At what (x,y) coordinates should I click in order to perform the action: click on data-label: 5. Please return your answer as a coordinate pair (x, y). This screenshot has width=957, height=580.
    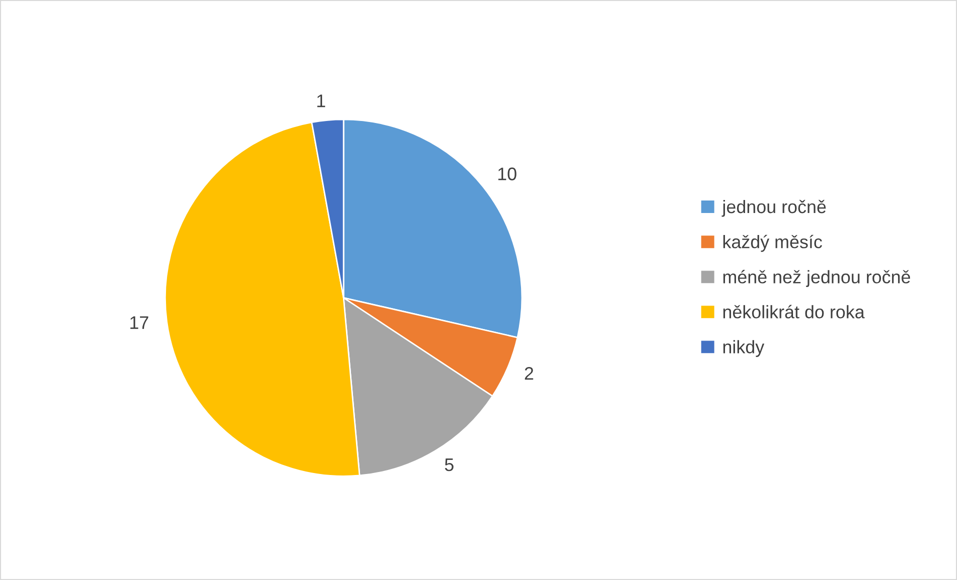
    Looking at the image, I should click on (449, 465).